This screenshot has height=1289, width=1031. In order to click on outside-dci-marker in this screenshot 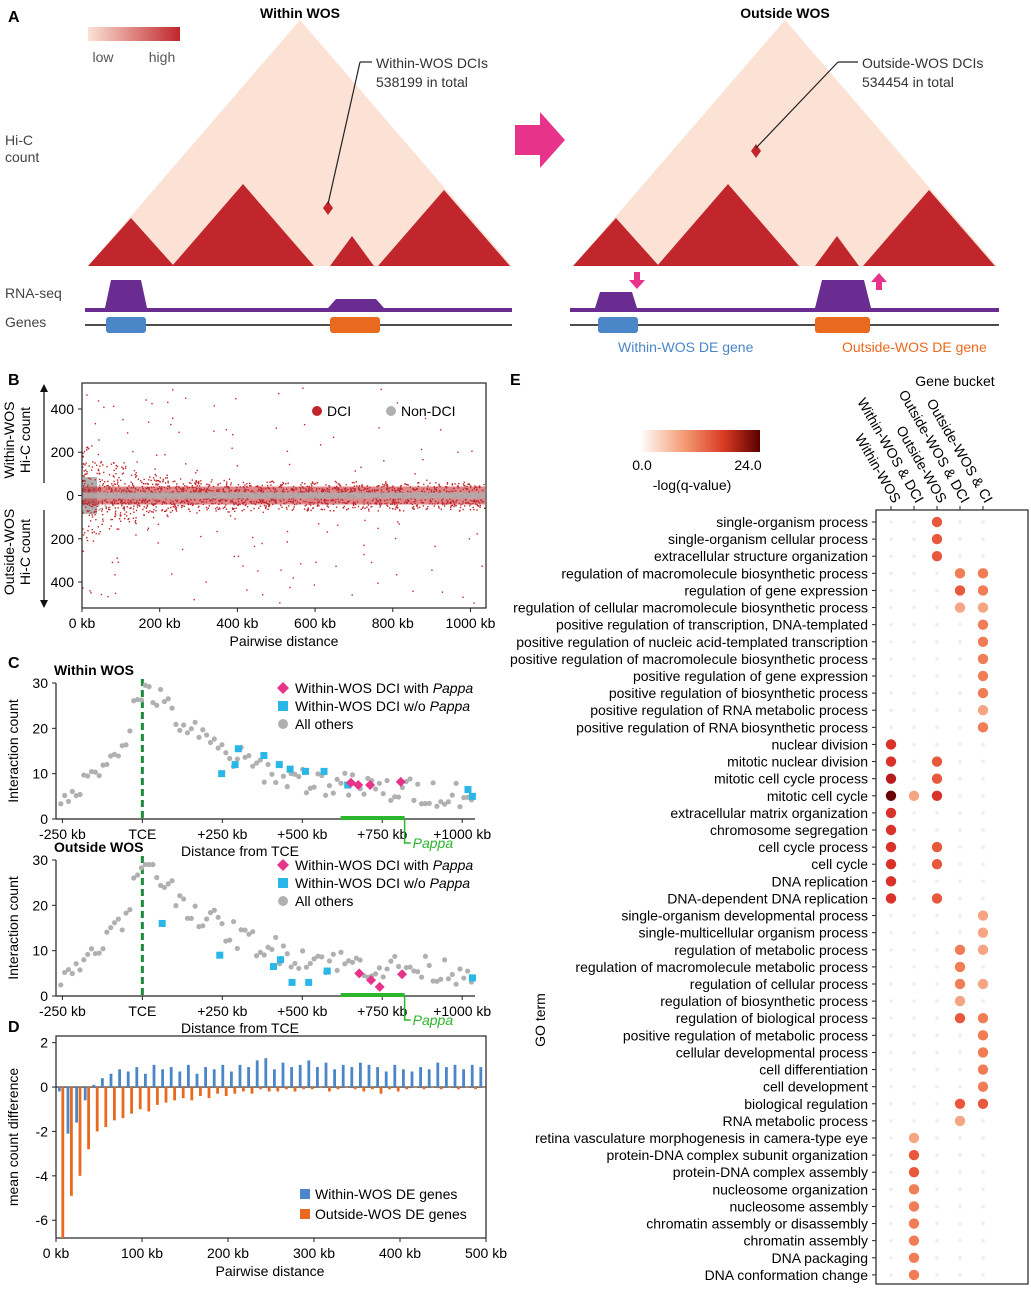, I will do `click(756, 151)`.